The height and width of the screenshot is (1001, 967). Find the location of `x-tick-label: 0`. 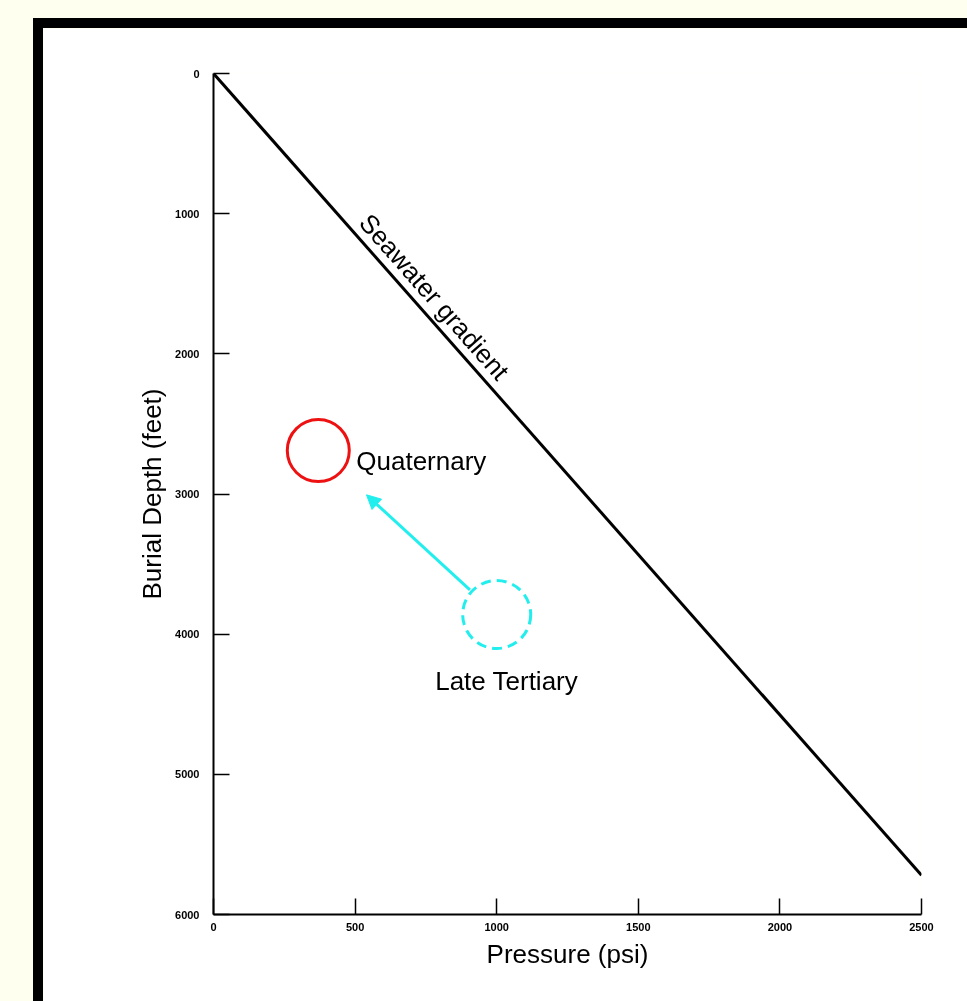

x-tick-label: 0 is located at coordinates (213, 926).